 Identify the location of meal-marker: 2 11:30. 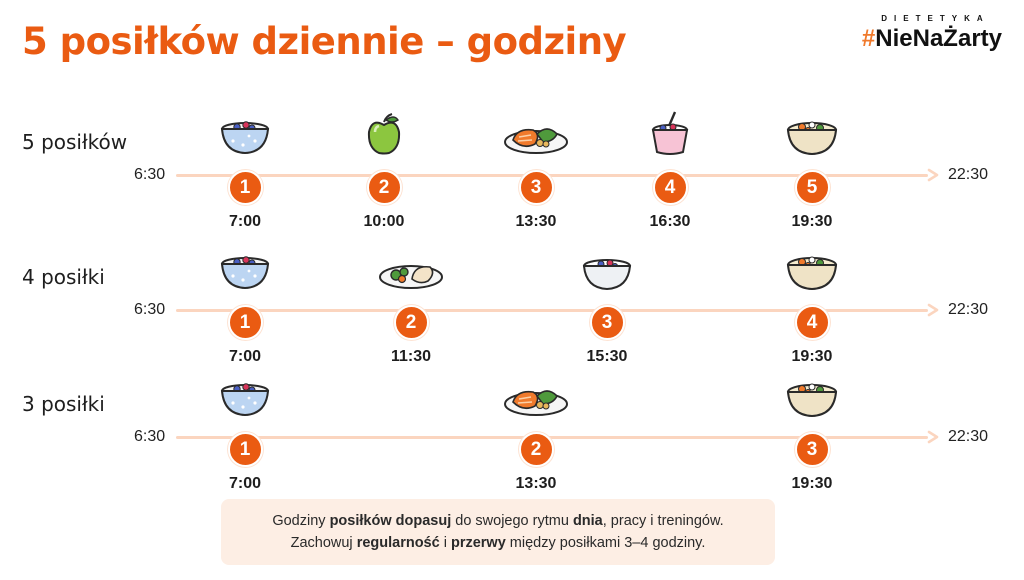
(411, 306).